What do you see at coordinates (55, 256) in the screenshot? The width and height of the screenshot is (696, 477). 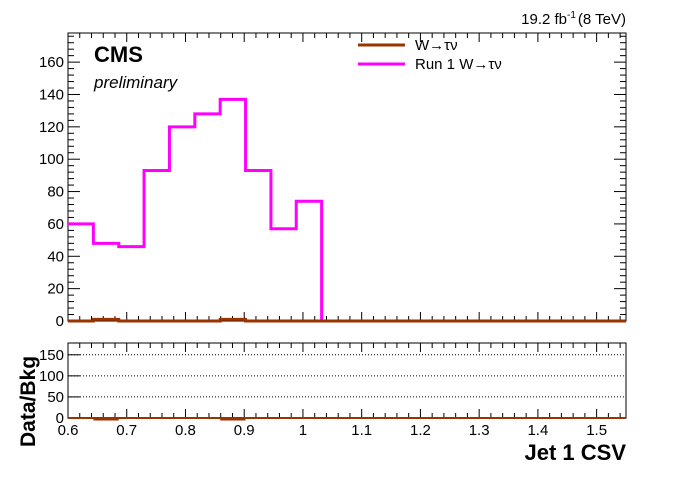 I see `main-y-tick-label: 40` at bounding box center [55, 256].